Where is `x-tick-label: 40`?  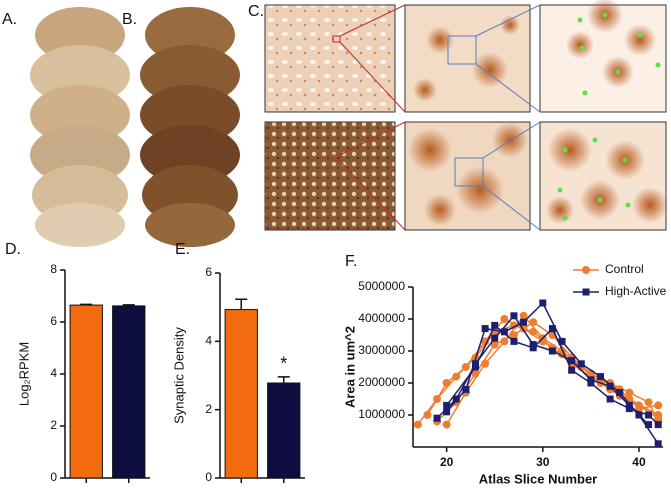 x-tick-label: 40 is located at coordinates (639, 462).